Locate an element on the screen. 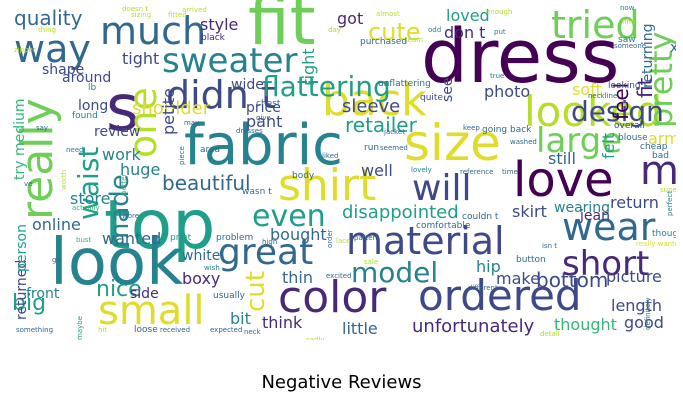 This screenshot has height=401, width=683. word-got: got is located at coordinates (350, 18).